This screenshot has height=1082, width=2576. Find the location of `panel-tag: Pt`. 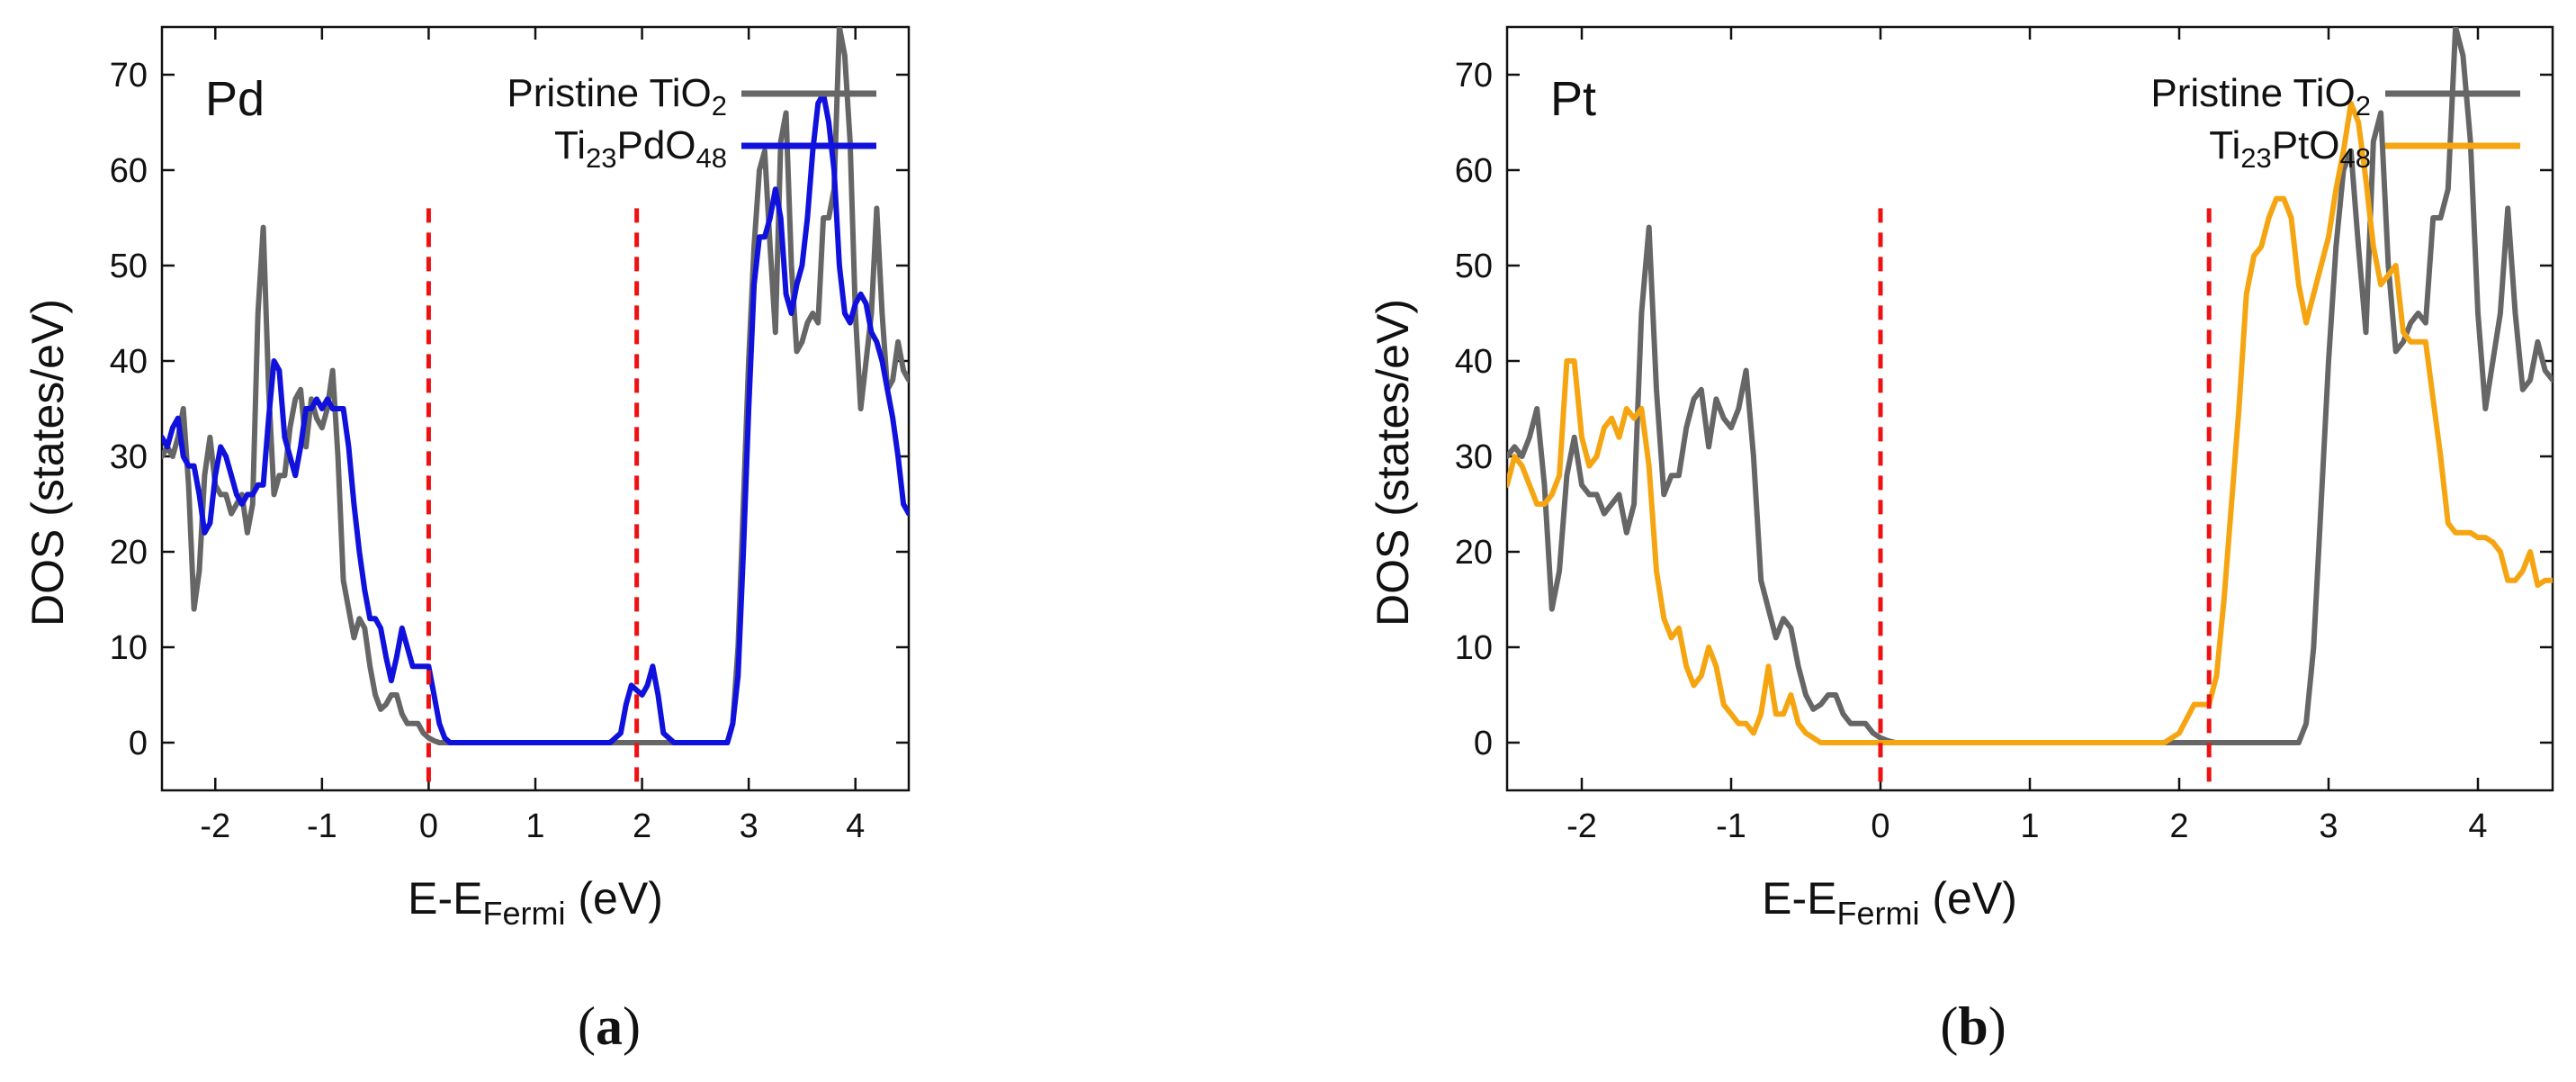

panel-tag: Pt is located at coordinates (1573, 99).